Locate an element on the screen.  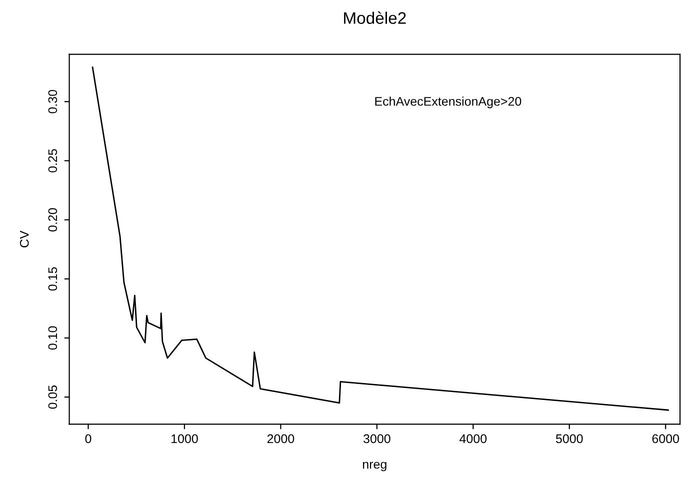
x-tick-label: 0 is located at coordinates (88, 439).